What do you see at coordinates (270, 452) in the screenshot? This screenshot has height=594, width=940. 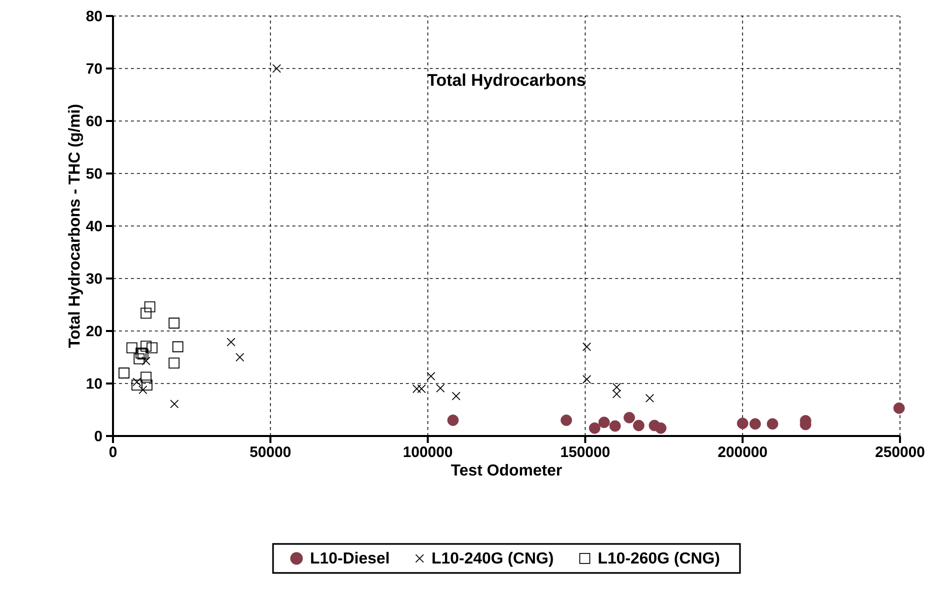 I see `x-tick-label: 50000` at bounding box center [270, 452].